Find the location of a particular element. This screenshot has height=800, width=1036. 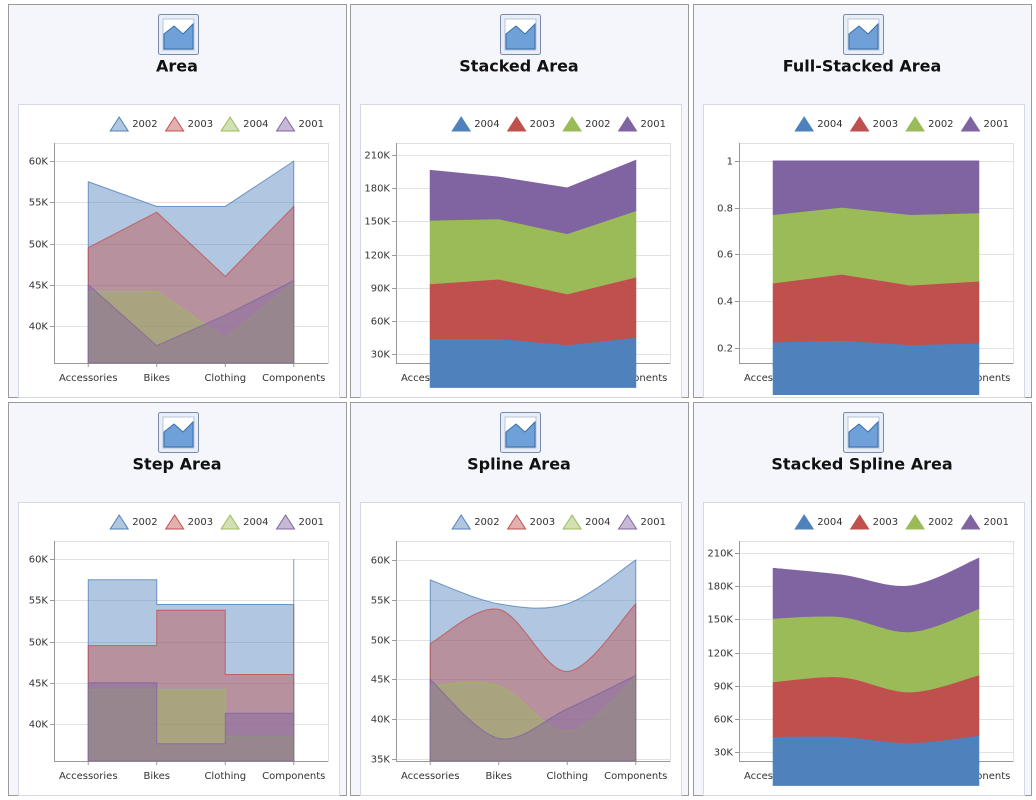

x-tick-label: Bikes is located at coordinates (499, 776).